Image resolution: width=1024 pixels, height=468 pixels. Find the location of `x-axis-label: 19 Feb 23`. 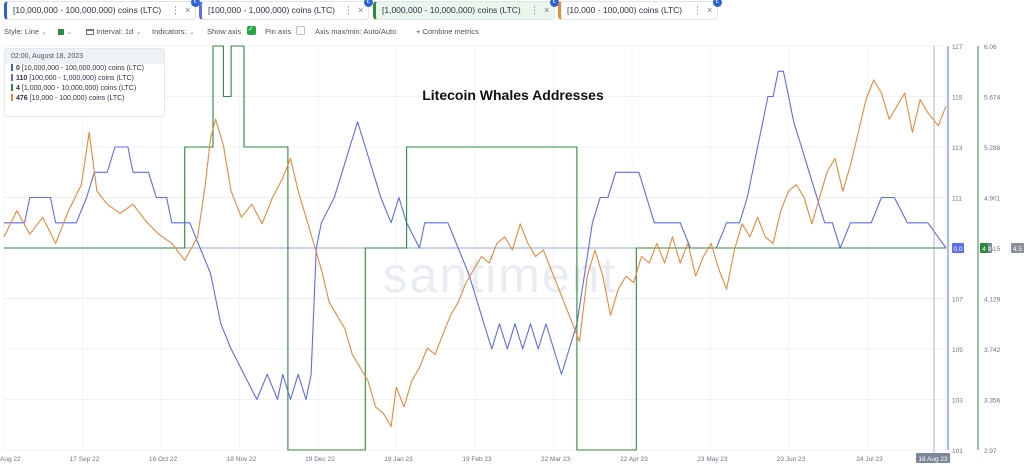

x-axis-label: 19 Feb 23 is located at coordinates (477, 459).